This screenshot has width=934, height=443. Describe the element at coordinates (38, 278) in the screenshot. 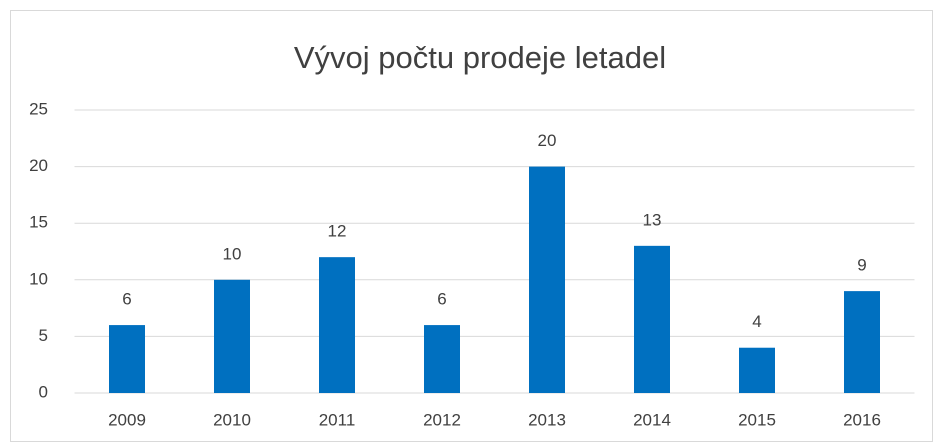

I see `y-tick-label: 10` at that location.